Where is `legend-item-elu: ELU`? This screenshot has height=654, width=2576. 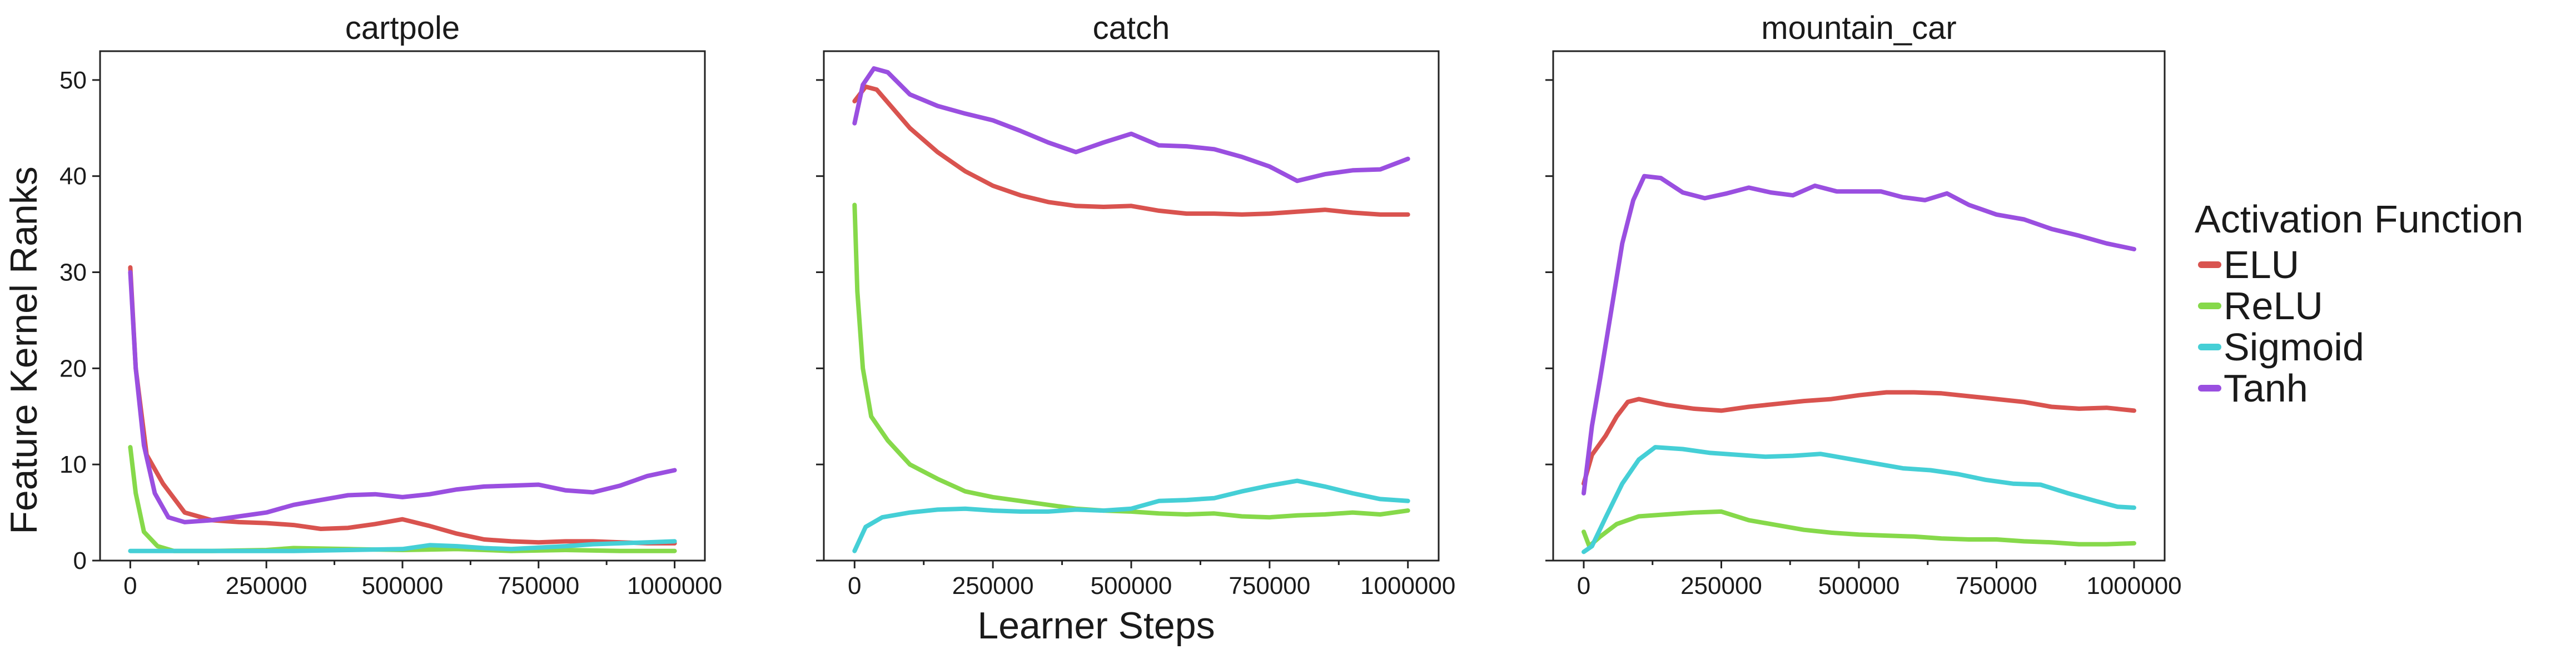 legend-item-elu: ELU is located at coordinates (2249, 264).